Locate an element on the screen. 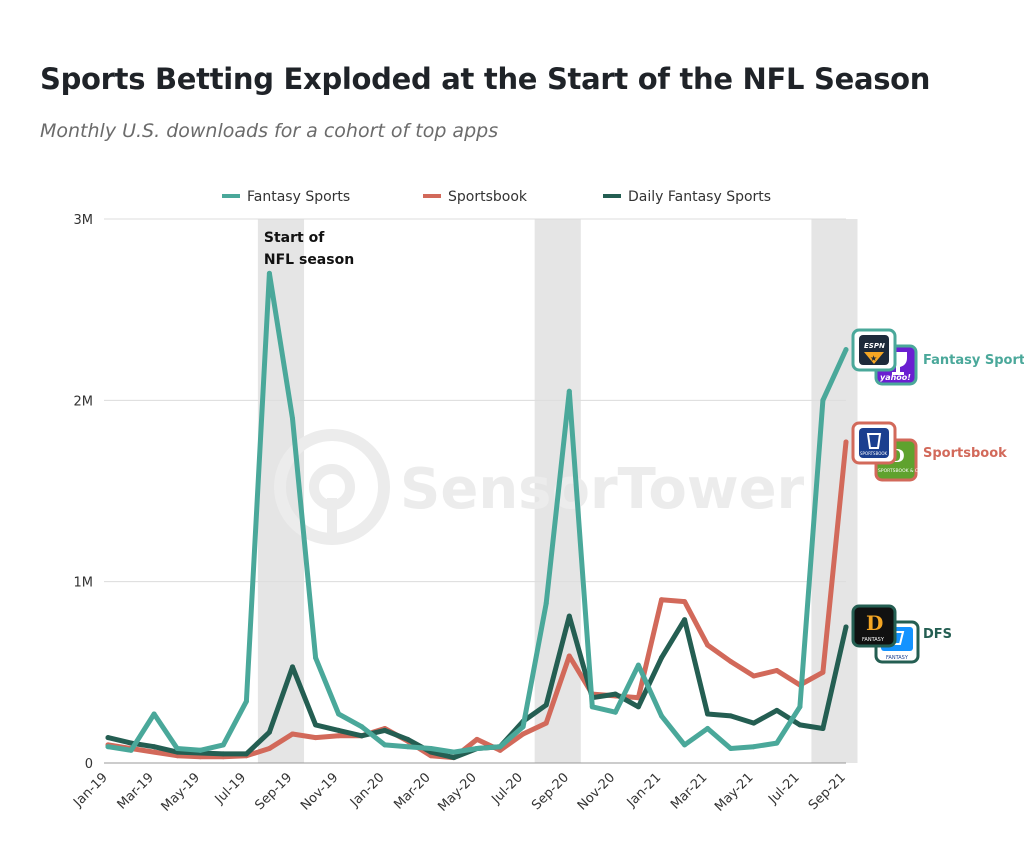 This screenshot has width=1024, height=842. espn-fantasy-app-icon: ESPN ★ is located at coordinates (874, 350).